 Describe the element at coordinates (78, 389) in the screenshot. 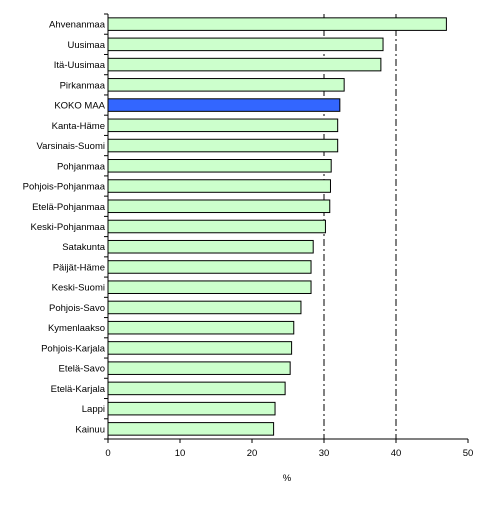

I see `category-label-18: Etelä-Karjala` at that location.